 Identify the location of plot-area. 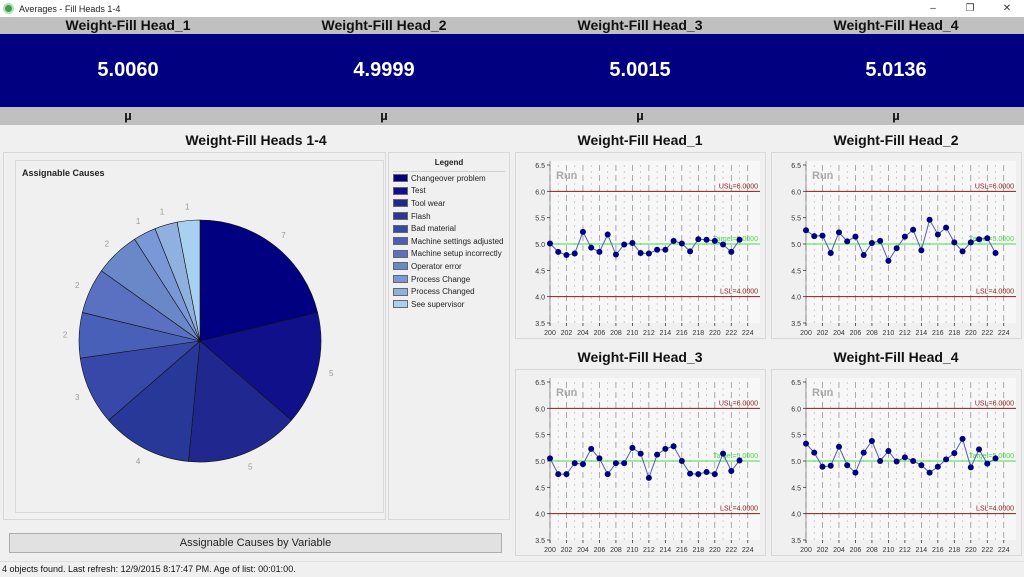
(911, 242).